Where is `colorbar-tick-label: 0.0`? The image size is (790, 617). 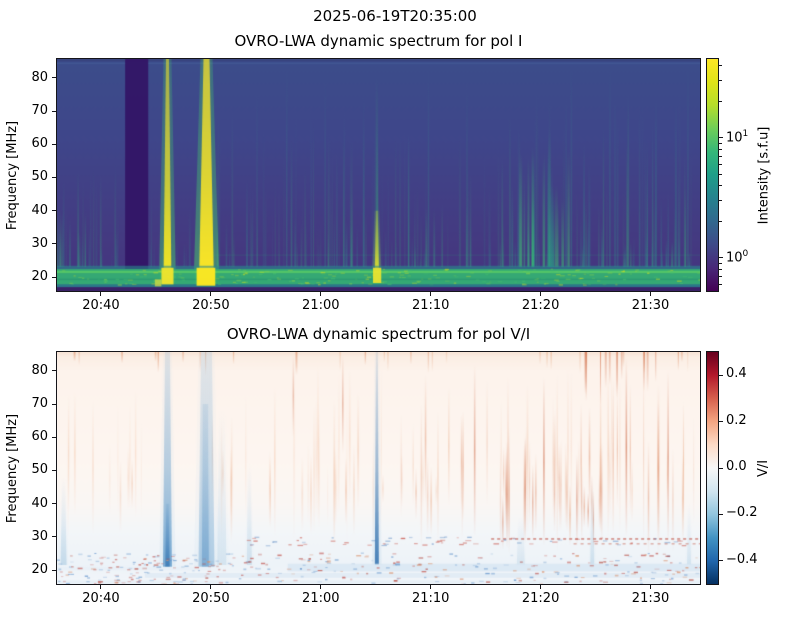
colorbar-tick-label: 0.0 is located at coordinates (736, 466).